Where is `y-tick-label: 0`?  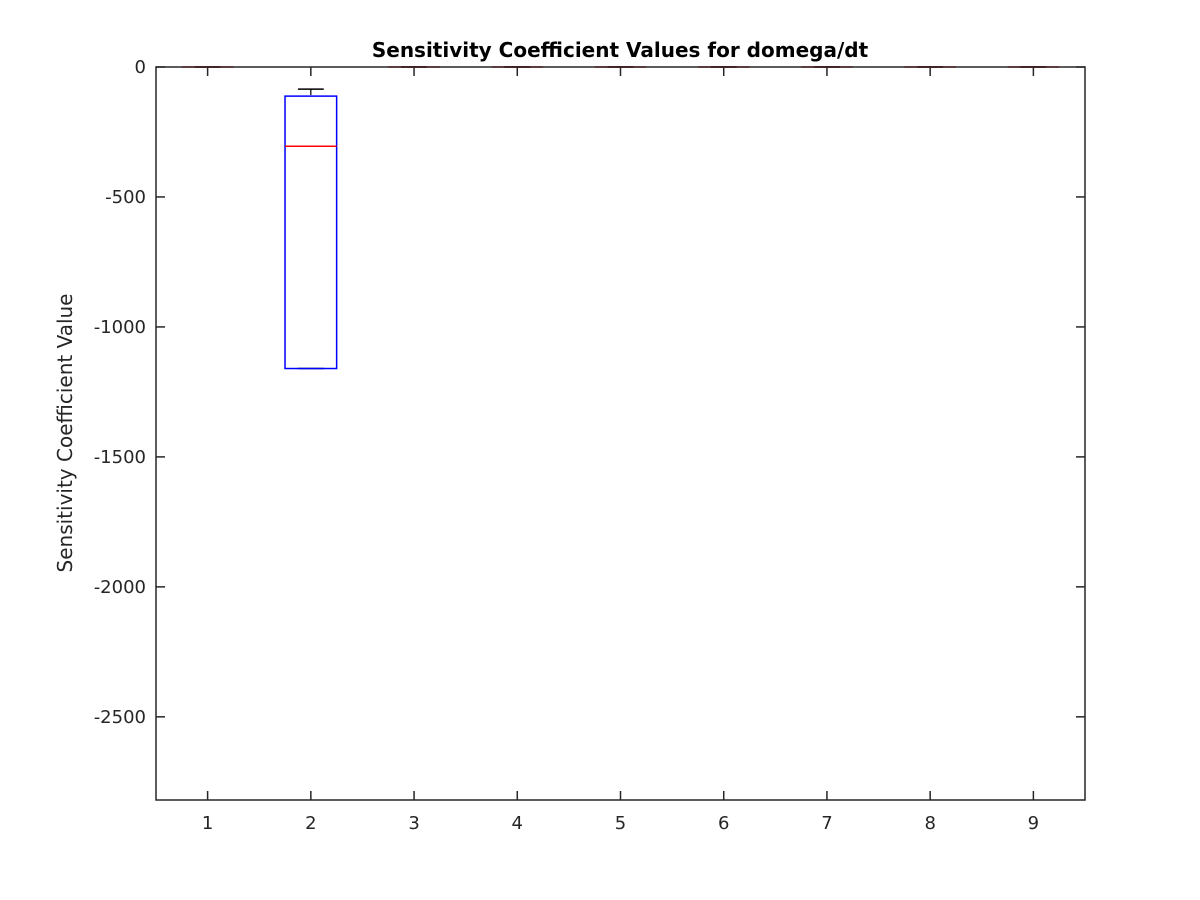 y-tick-label: 0 is located at coordinates (140, 67).